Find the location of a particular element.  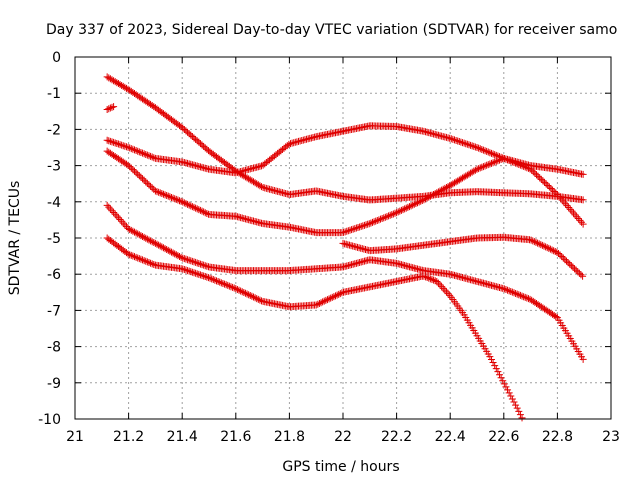

y-axis-label: SDTVAR / TECUs is located at coordinates (15, 238).